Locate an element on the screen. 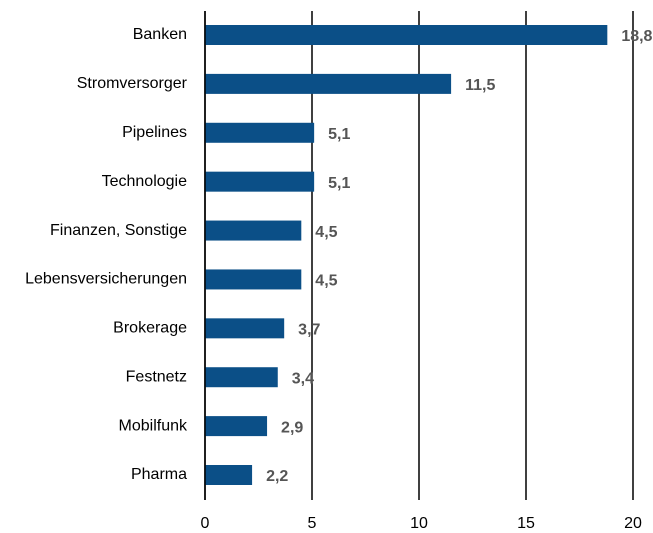 This screenshot has height=533, width=653. y-tick-label: Pharma is located at coordinates (159, 474).